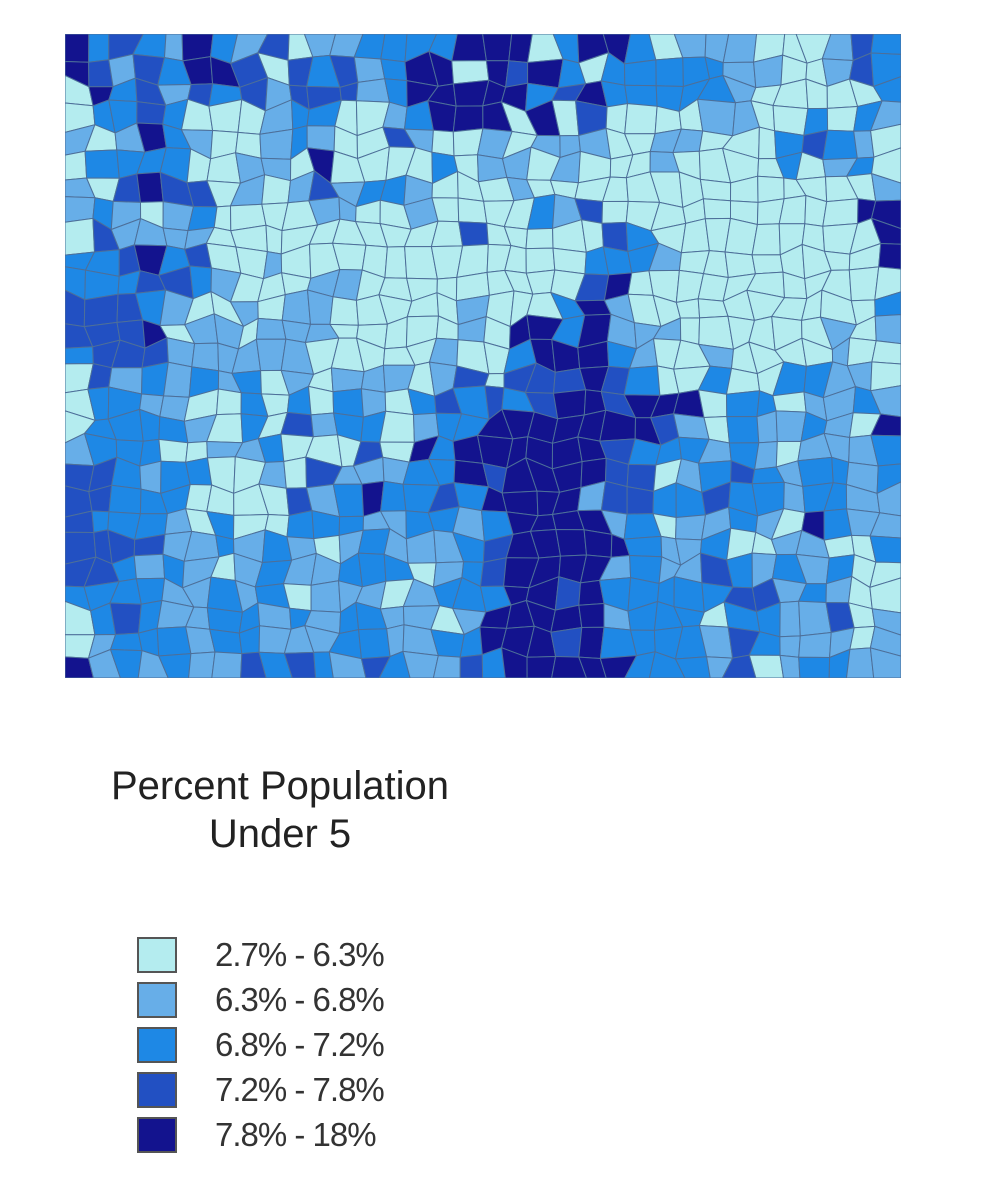  I want to click on legend-item-class-1: 2.7% - 6.3%, so click(261, 954).